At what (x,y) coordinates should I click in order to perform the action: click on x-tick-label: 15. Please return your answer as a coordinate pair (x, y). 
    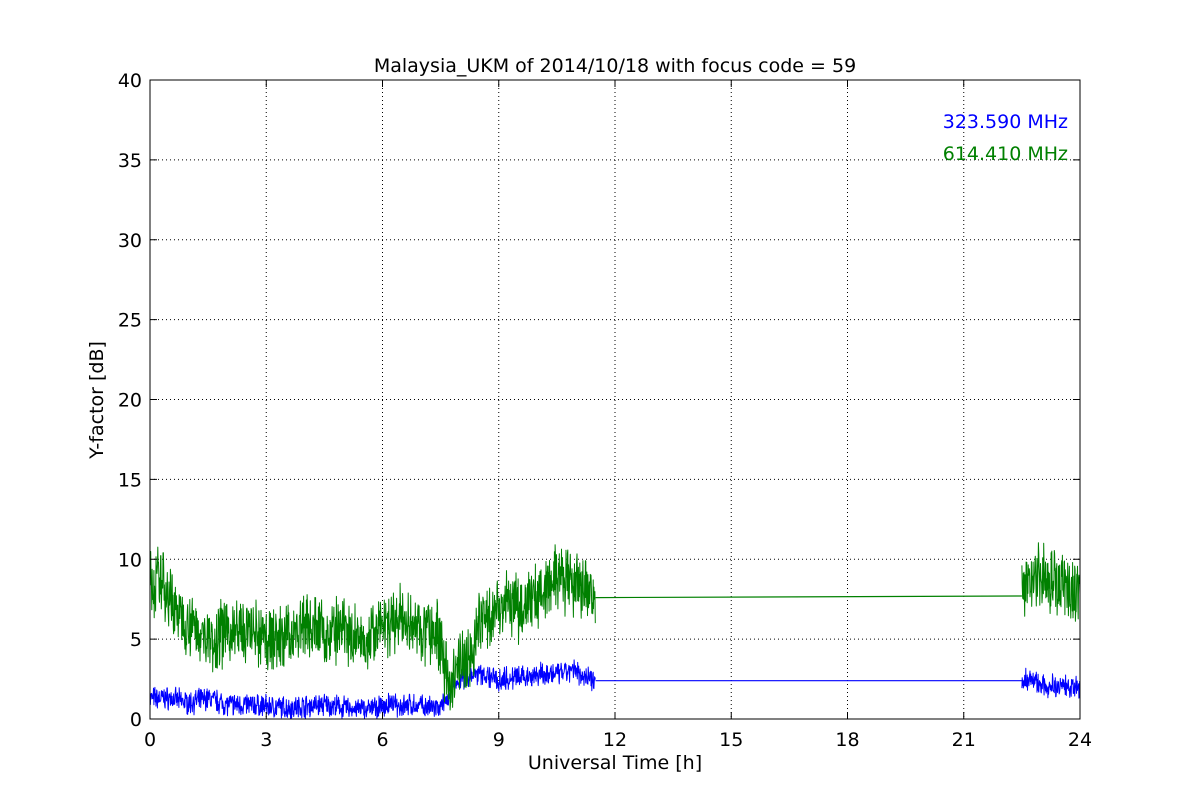
    Looking at the image, I should click on (731, 740).